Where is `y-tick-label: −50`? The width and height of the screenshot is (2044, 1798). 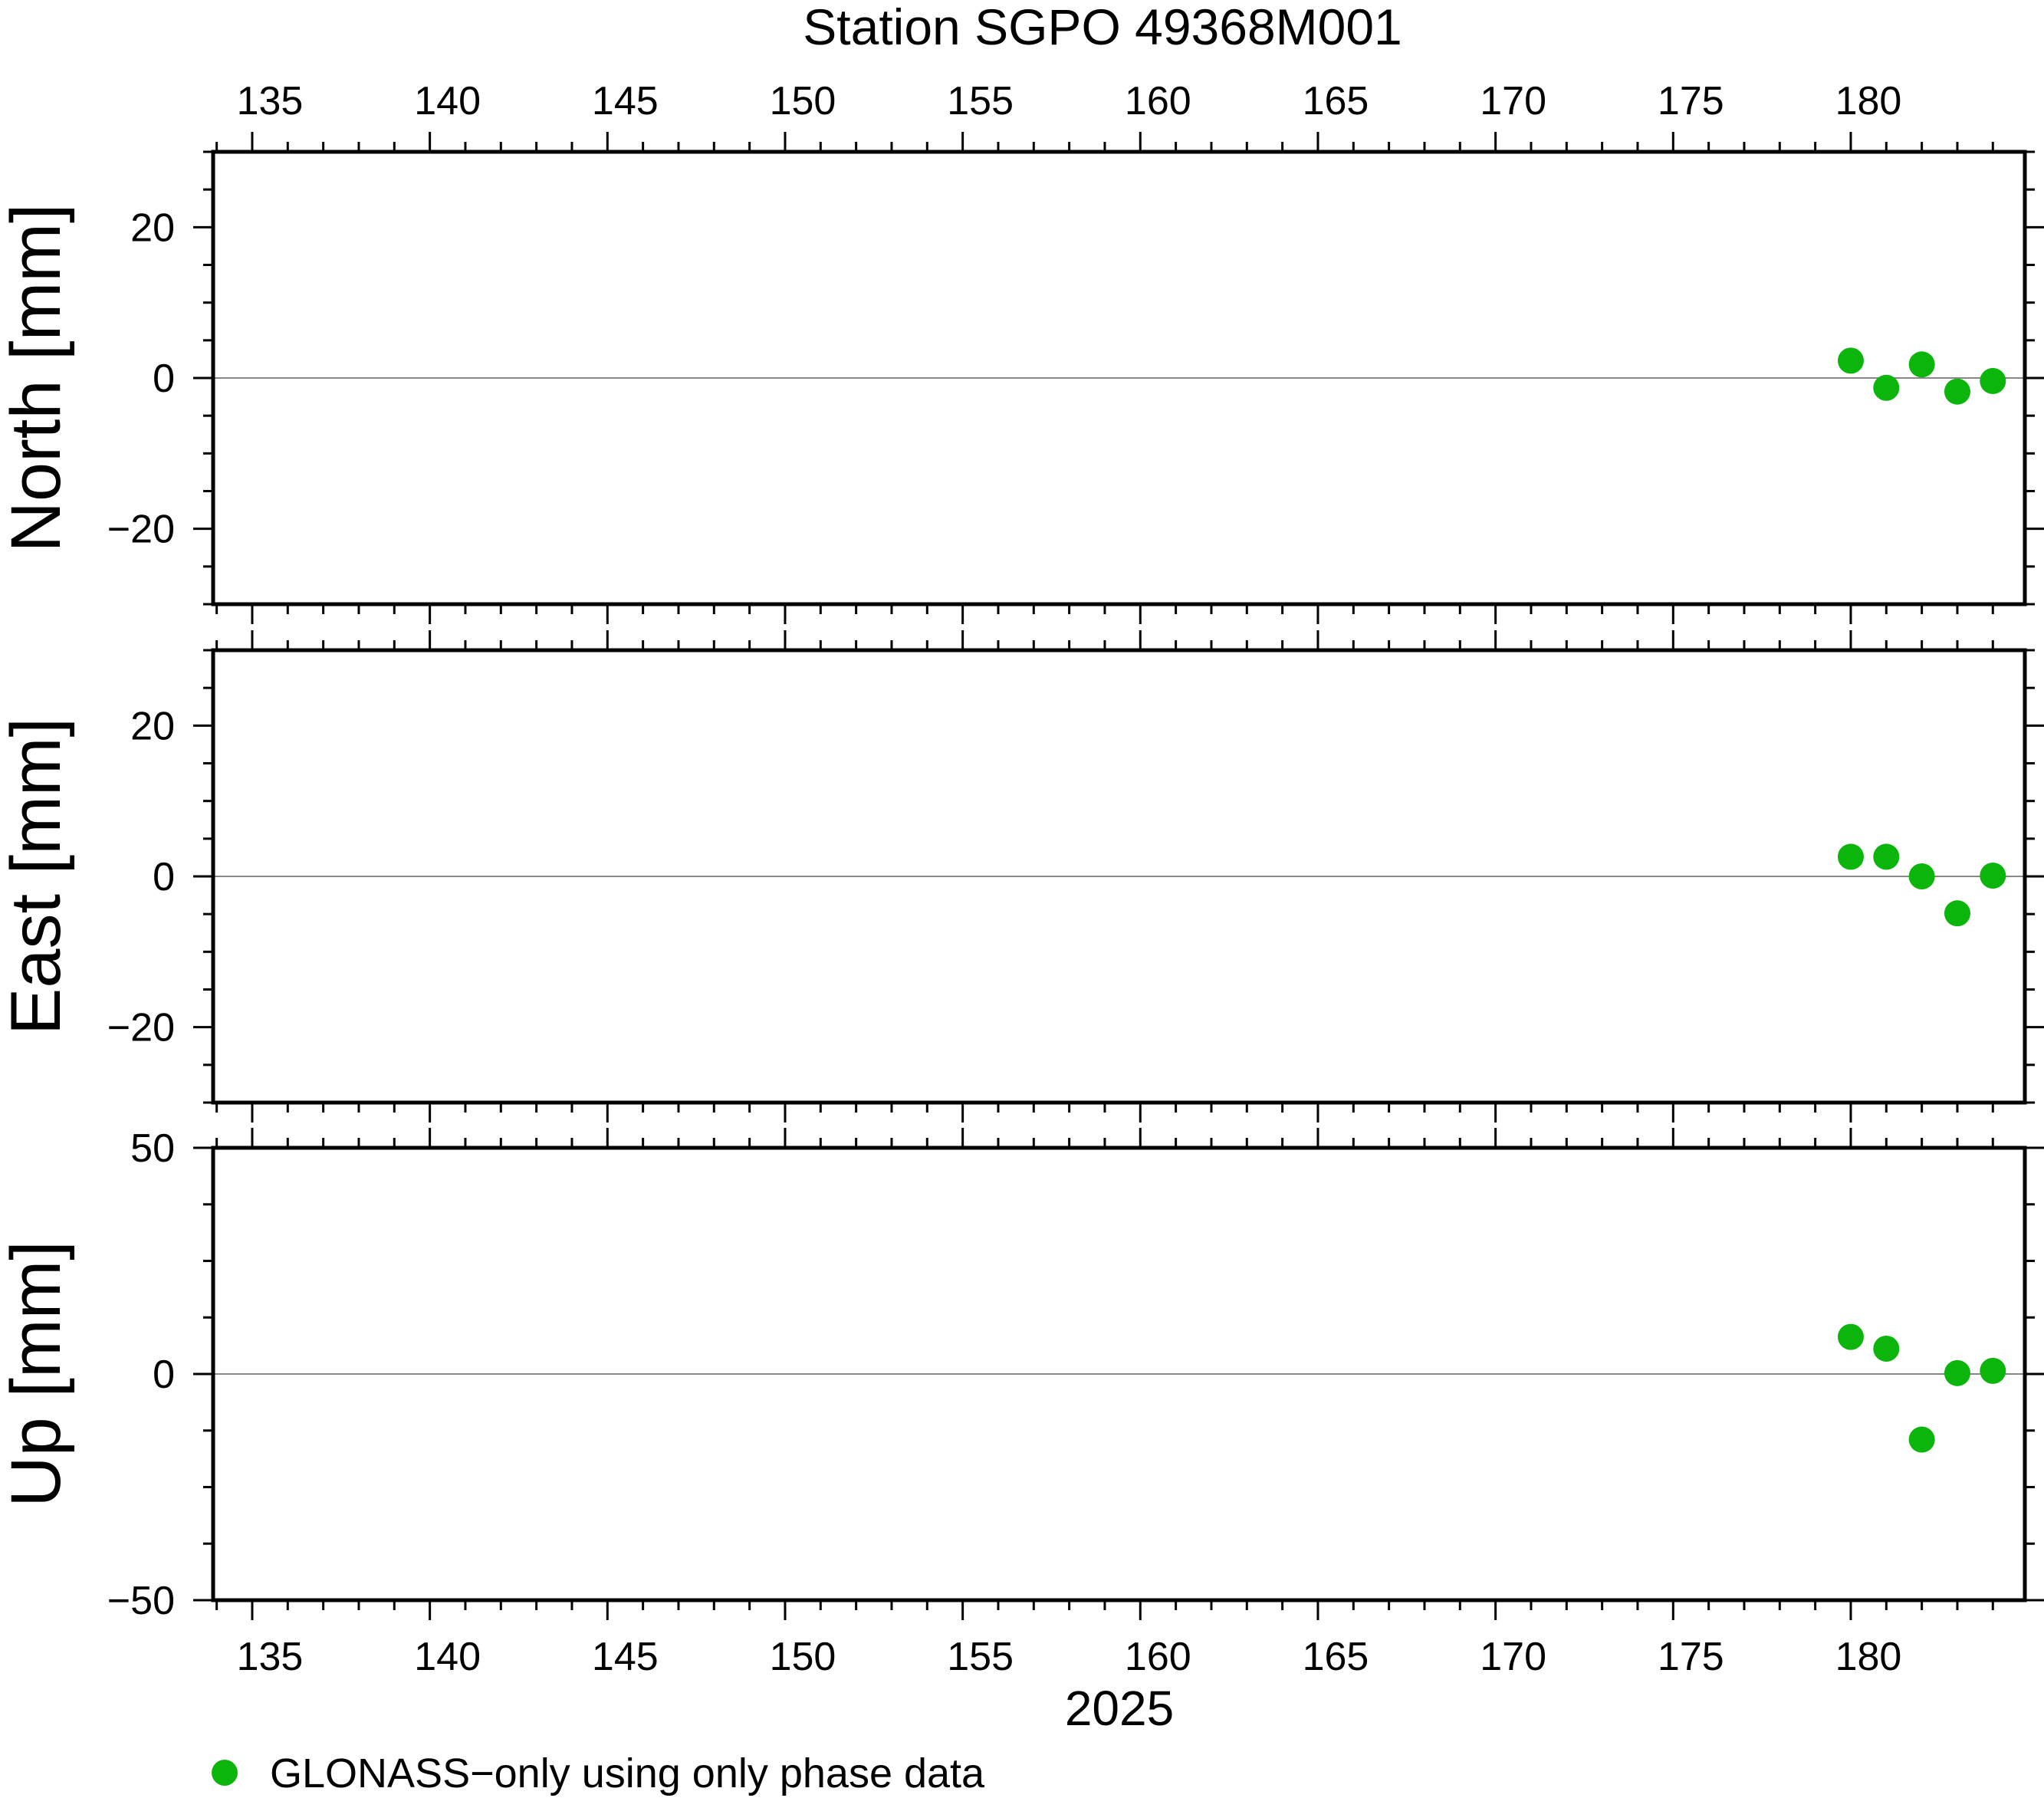
y-tick-label: −50 is located at coordinates (141, 1601).